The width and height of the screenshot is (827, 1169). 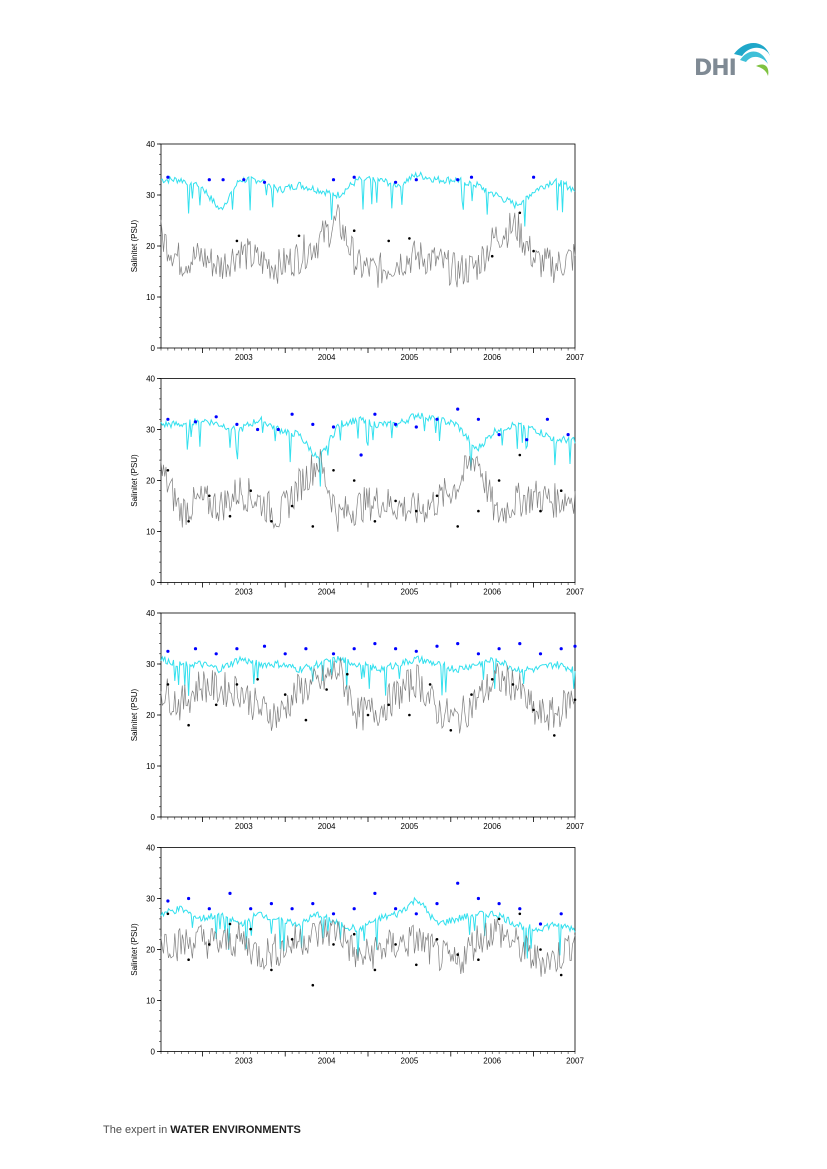 I want to click on dhi-logo: DHI, so click(x=734, y=60).